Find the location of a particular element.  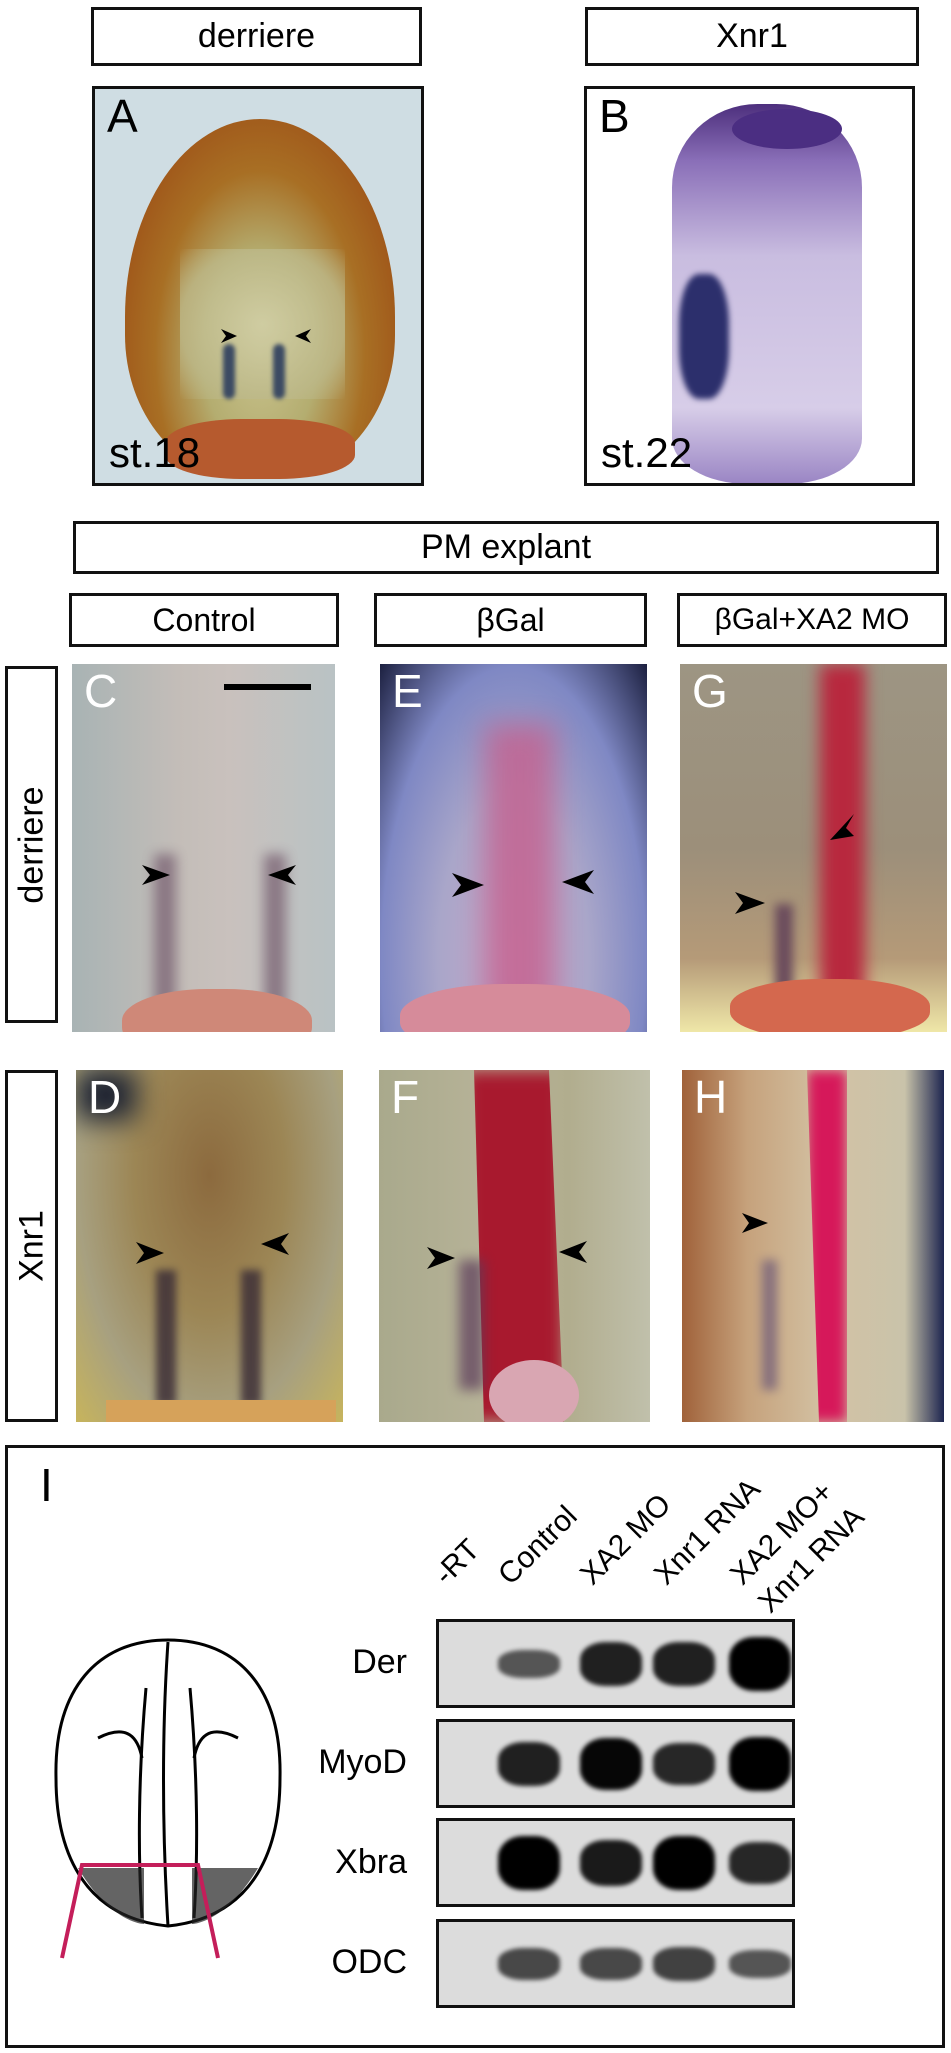

row-label-xnr1: Xnr1 is located at coordinates (31, 1246).